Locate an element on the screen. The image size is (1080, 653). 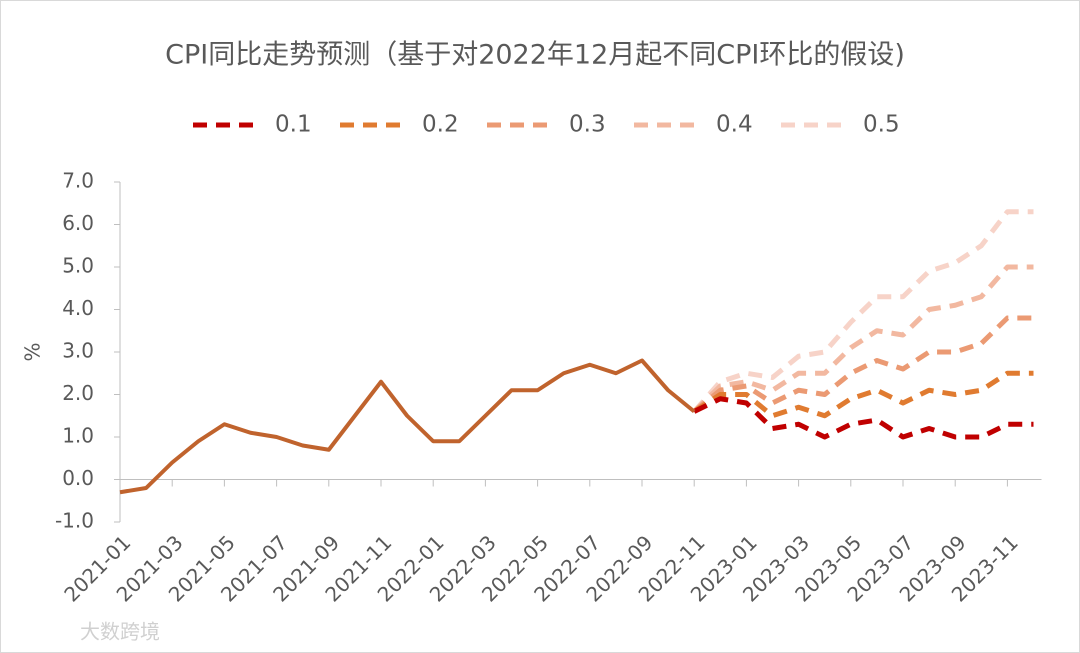
y-tick-label: 4.0 is located at coordinates (78, 308).